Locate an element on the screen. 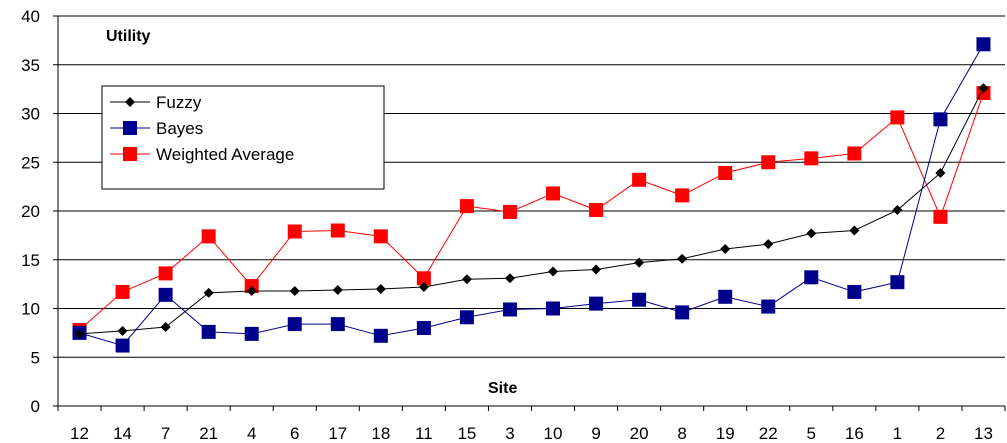 The image size is (1007, 443). y-axis-ticks: 0 5 10 15 20 25 30 35 40 is located at coordinates (39, 211).